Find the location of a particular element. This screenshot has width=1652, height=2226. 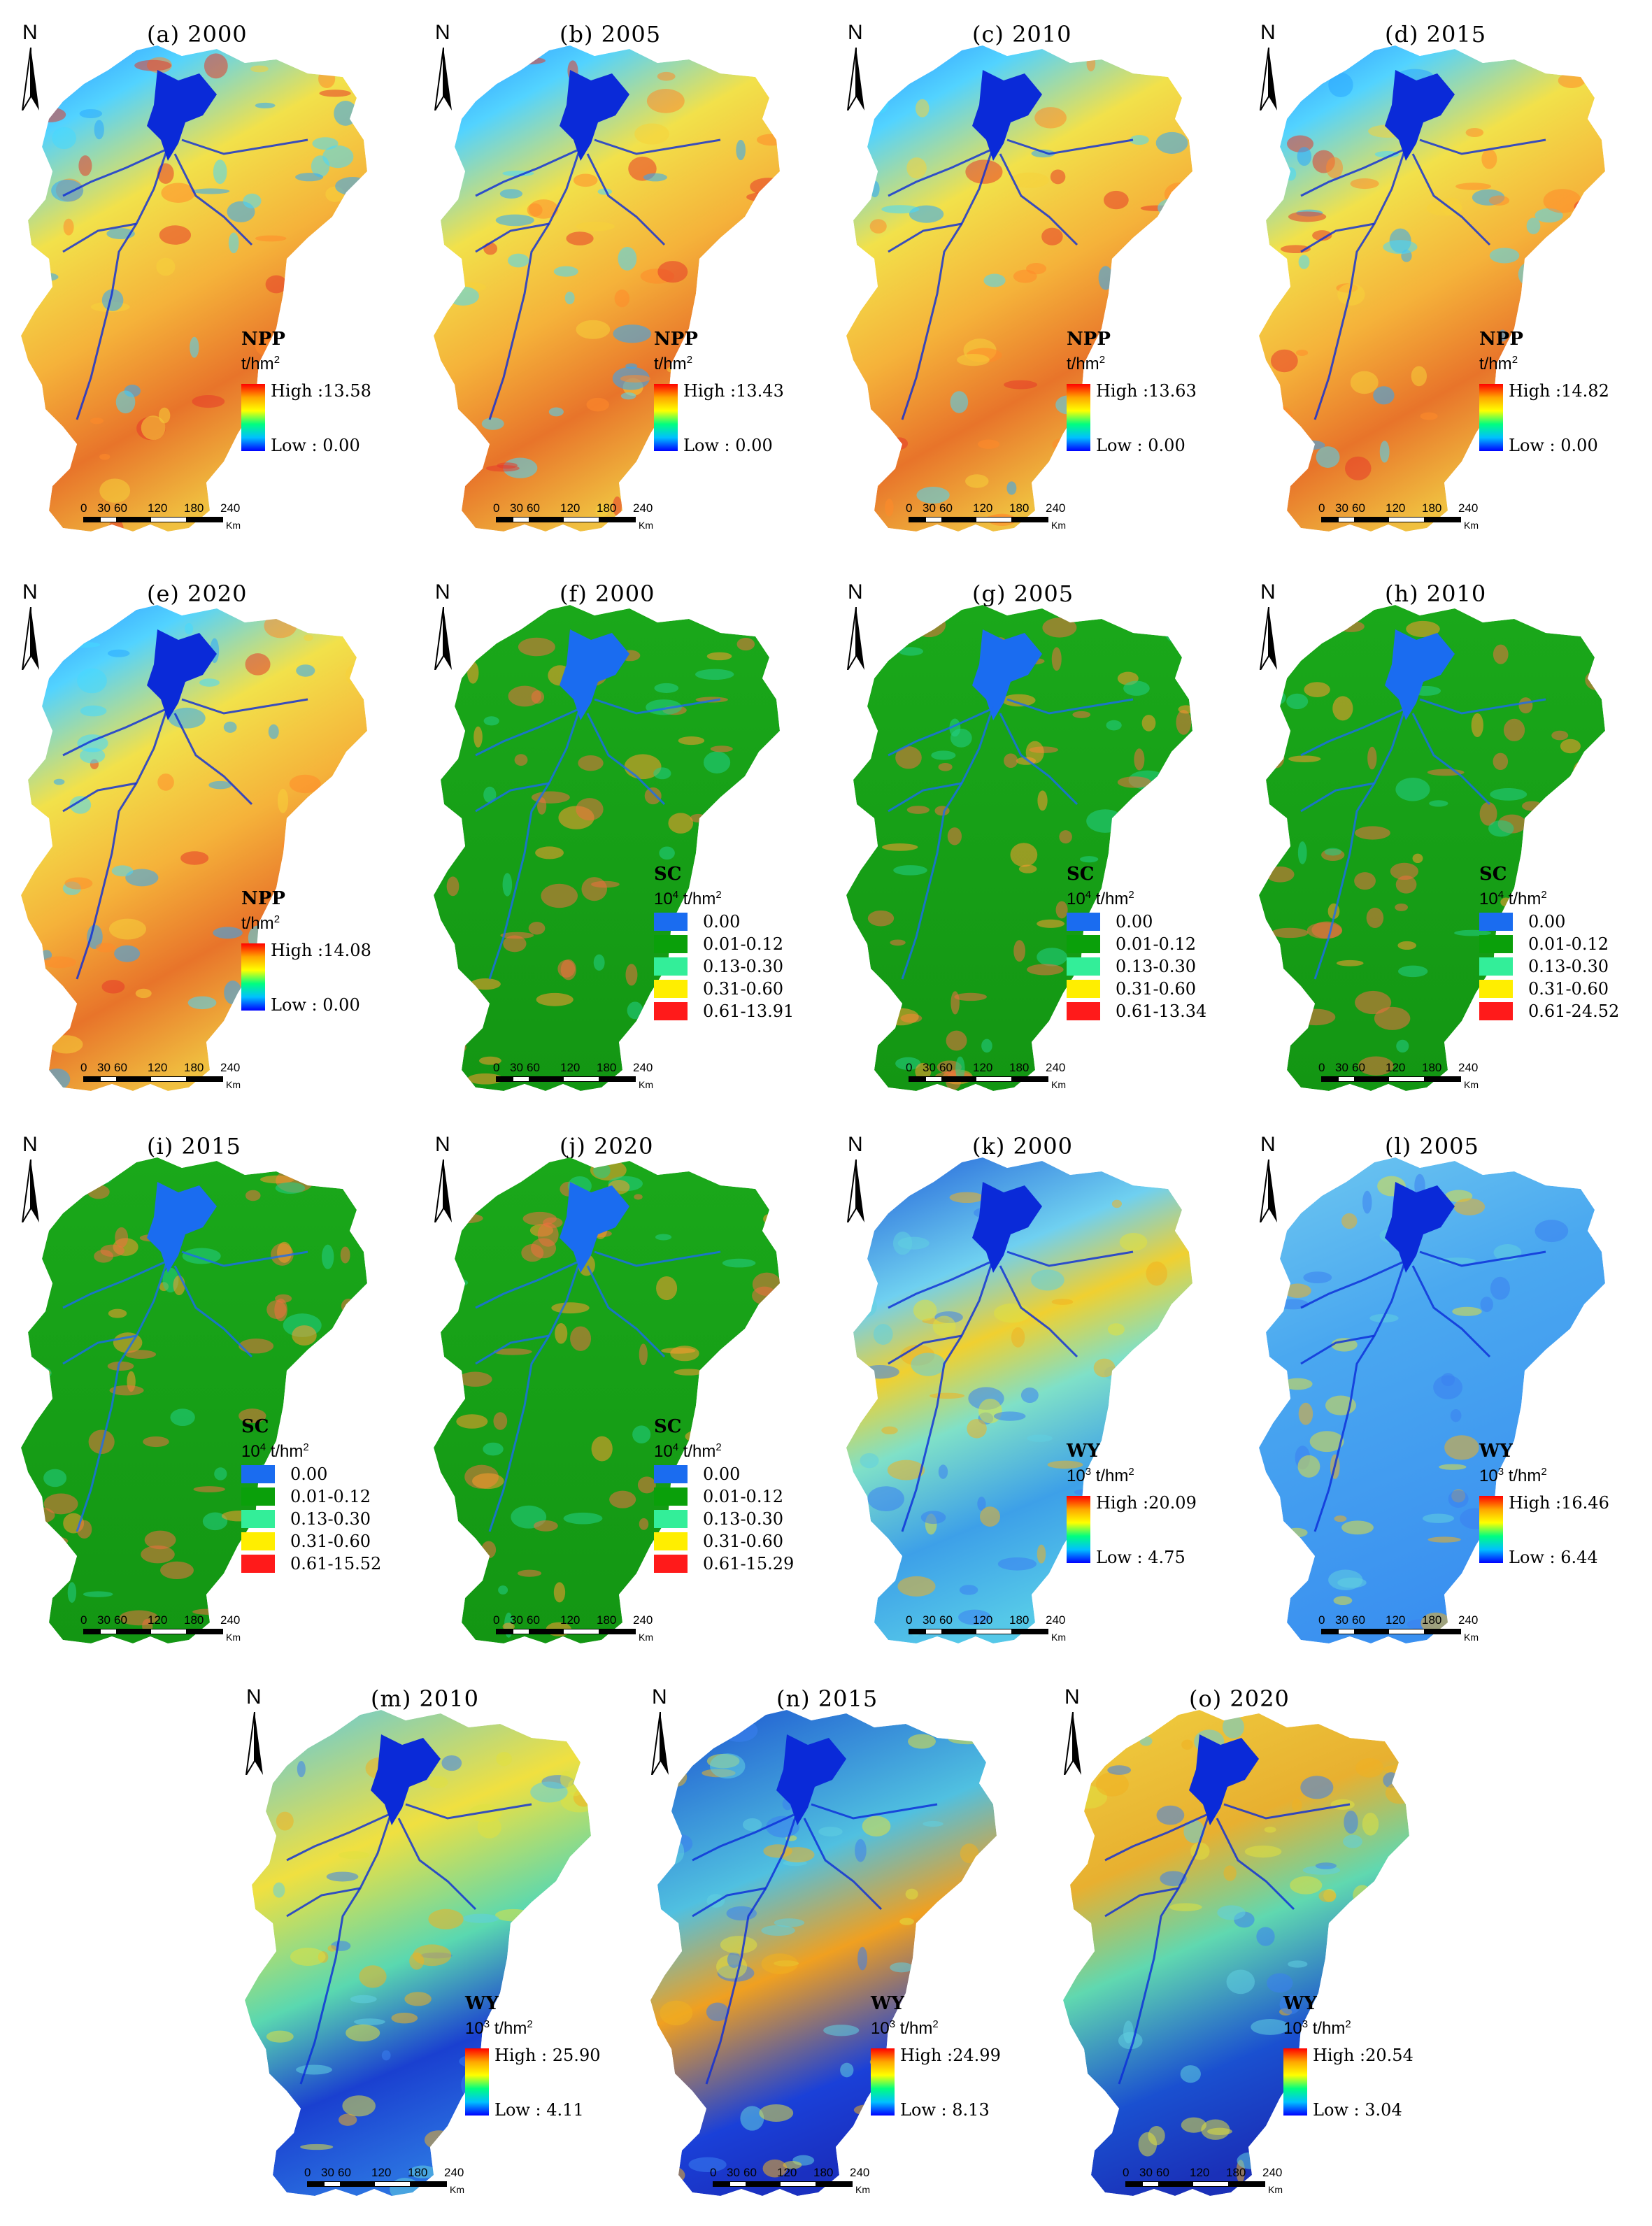

legend-class-label: 0.61-15.52 is located at coordinates (336, 1564).